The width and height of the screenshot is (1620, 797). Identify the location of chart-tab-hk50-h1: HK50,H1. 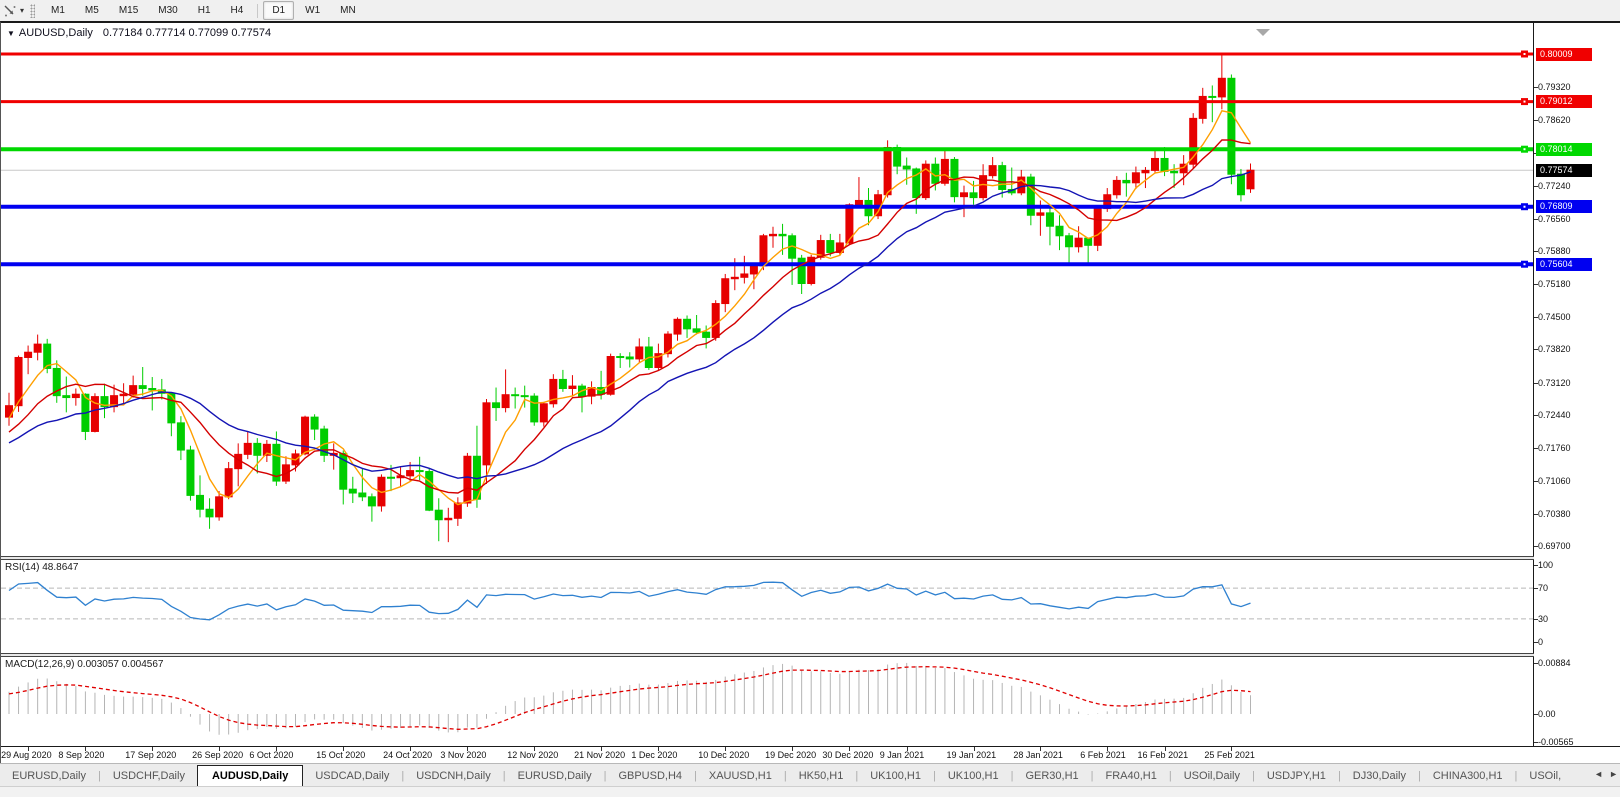
(821, 776).